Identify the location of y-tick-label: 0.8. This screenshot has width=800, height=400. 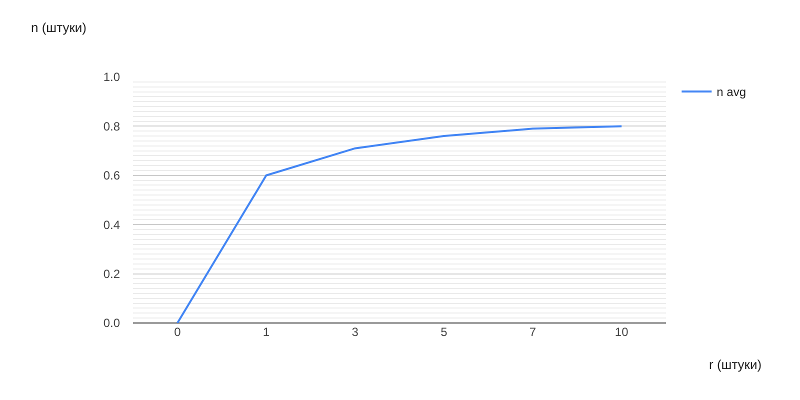
(111, 126).